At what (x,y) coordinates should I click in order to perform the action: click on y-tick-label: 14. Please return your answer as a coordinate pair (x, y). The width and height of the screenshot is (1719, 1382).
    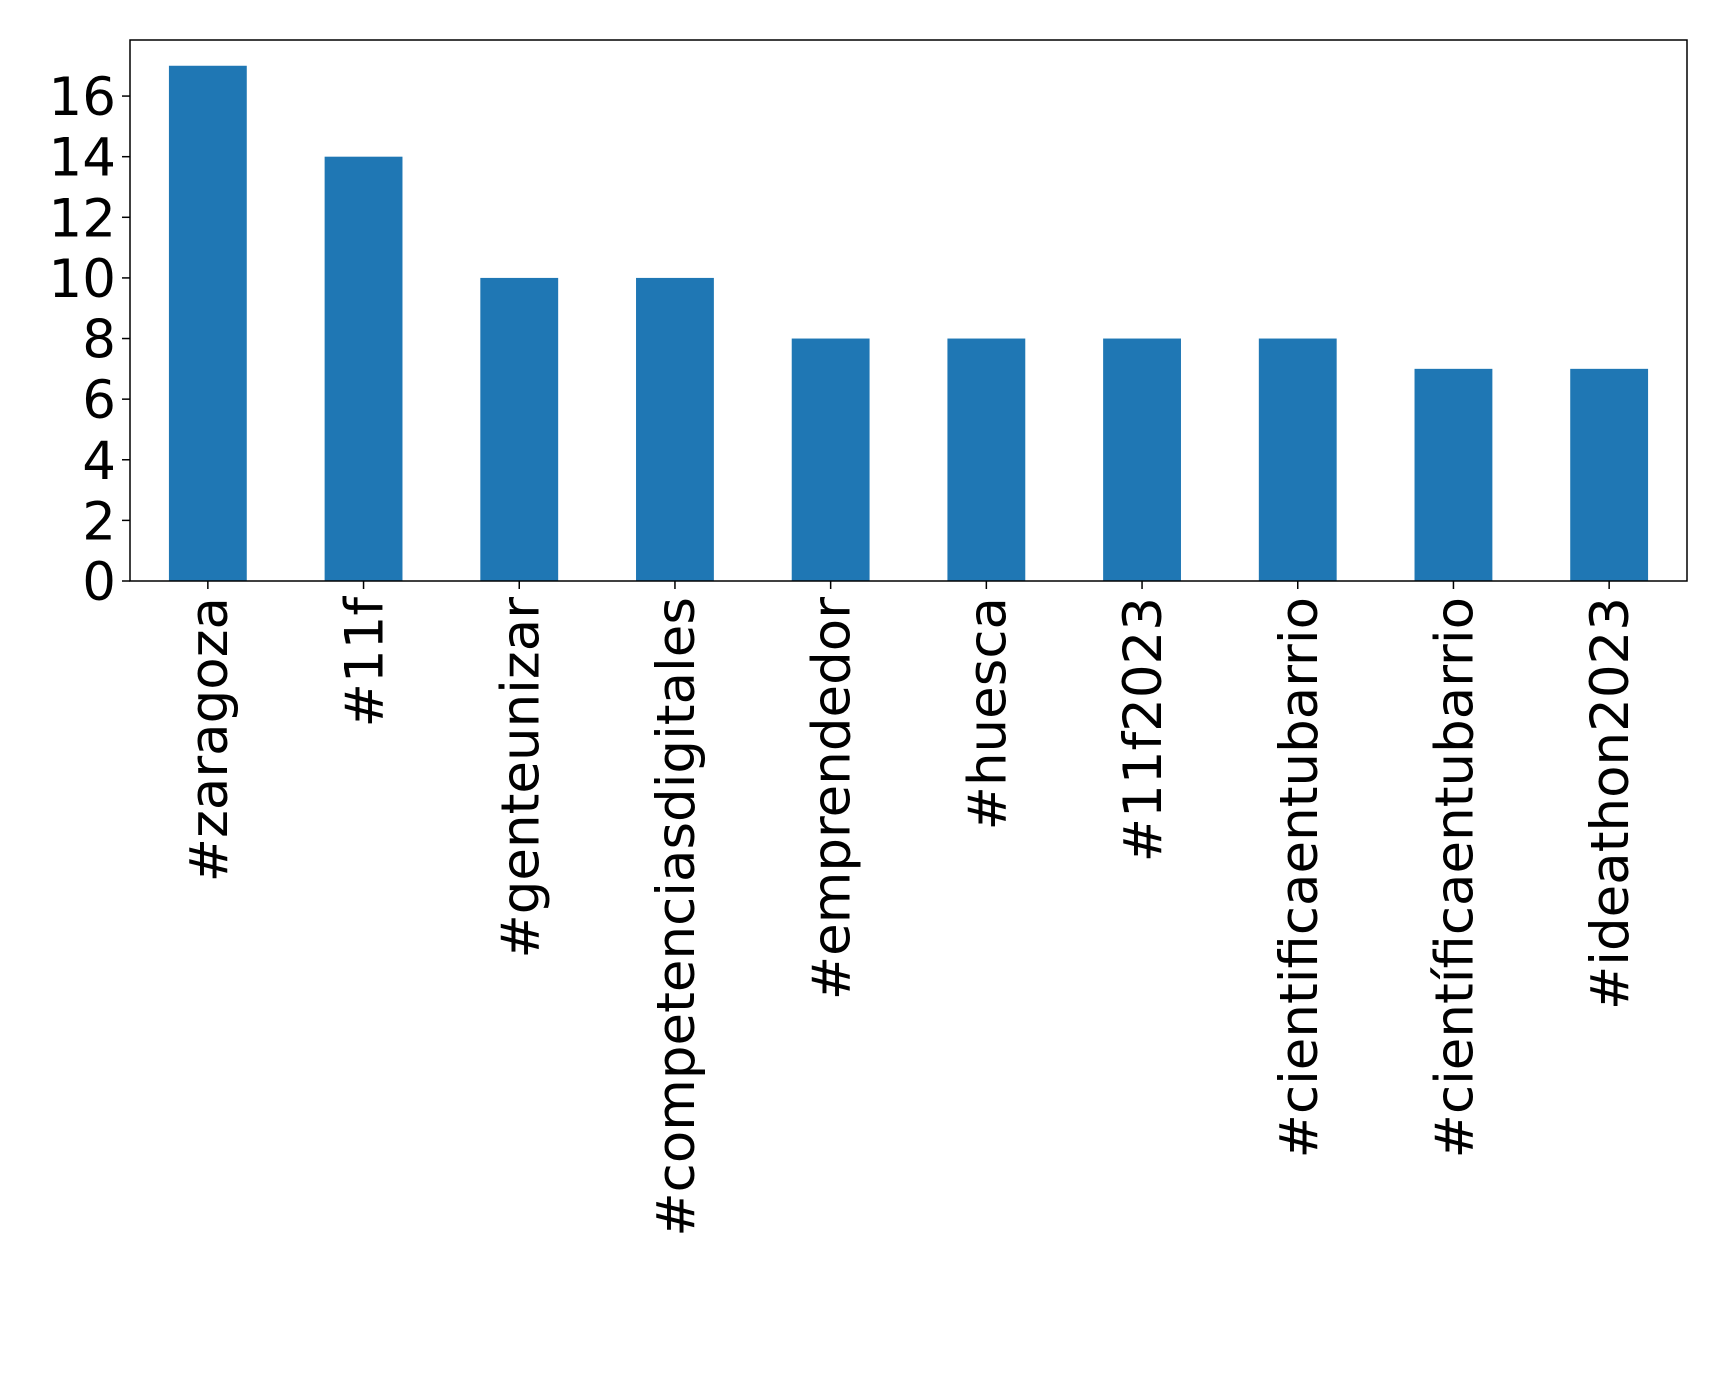
    Looking at the image, I should click on (82, 158).